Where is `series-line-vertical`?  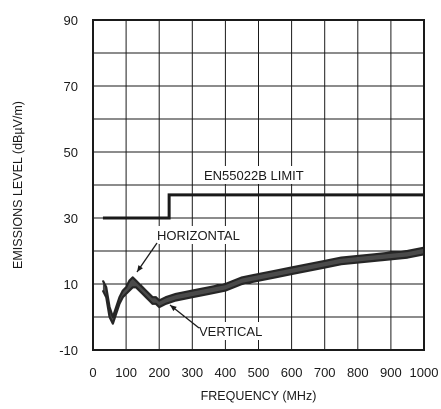 series-line-vertical is located at coordinates (263, 289).